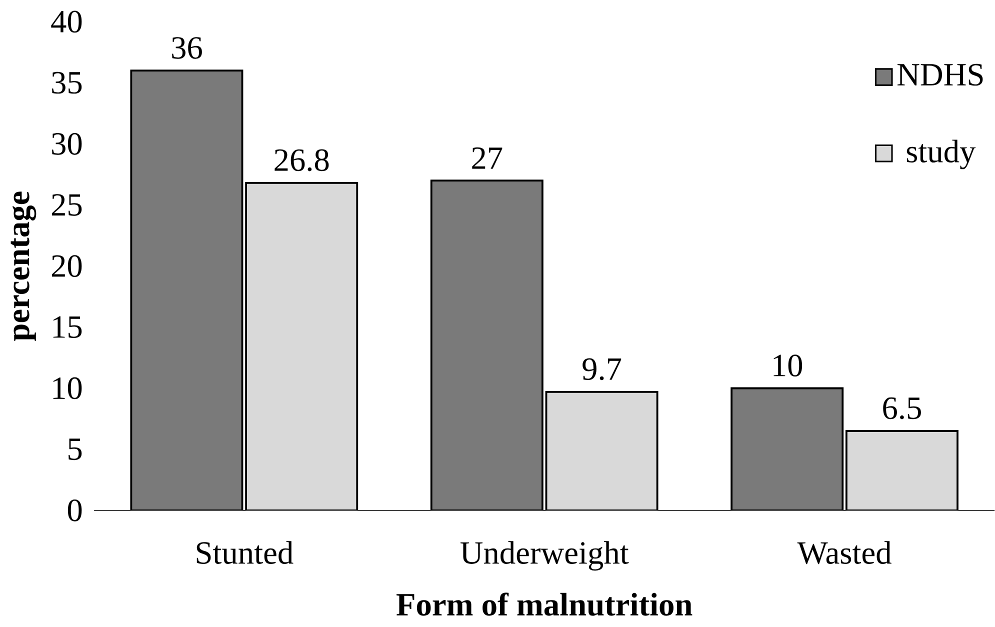  Describe the element at coordinates (67, 327) in the screenshot. I see `y-tick-label: 15` at that location.